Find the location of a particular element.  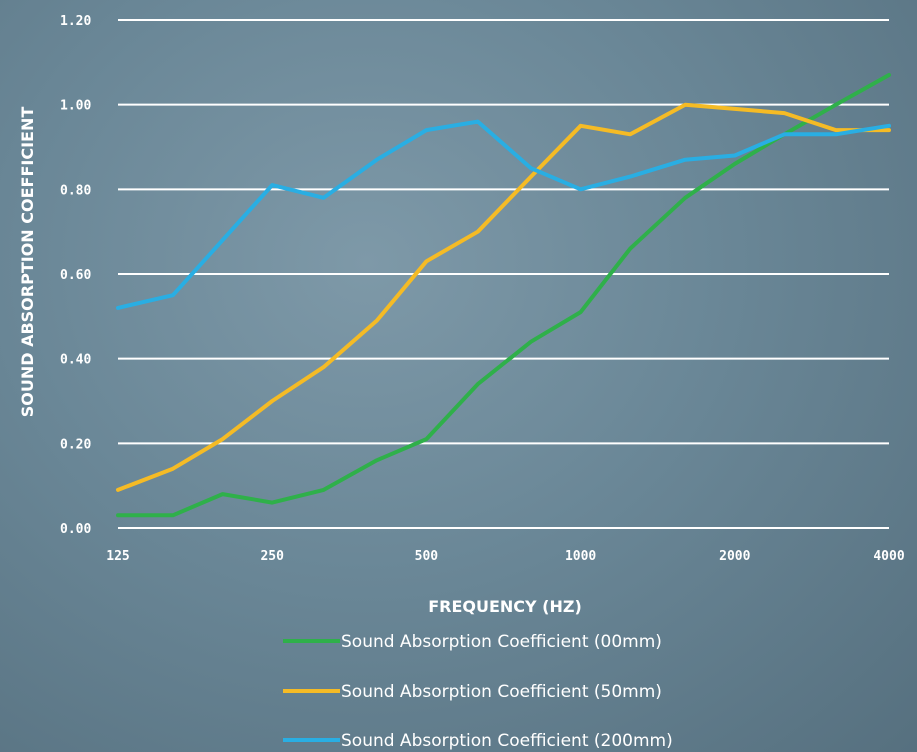

x-tick-label: 4000 is located at coordinates (888, 556).